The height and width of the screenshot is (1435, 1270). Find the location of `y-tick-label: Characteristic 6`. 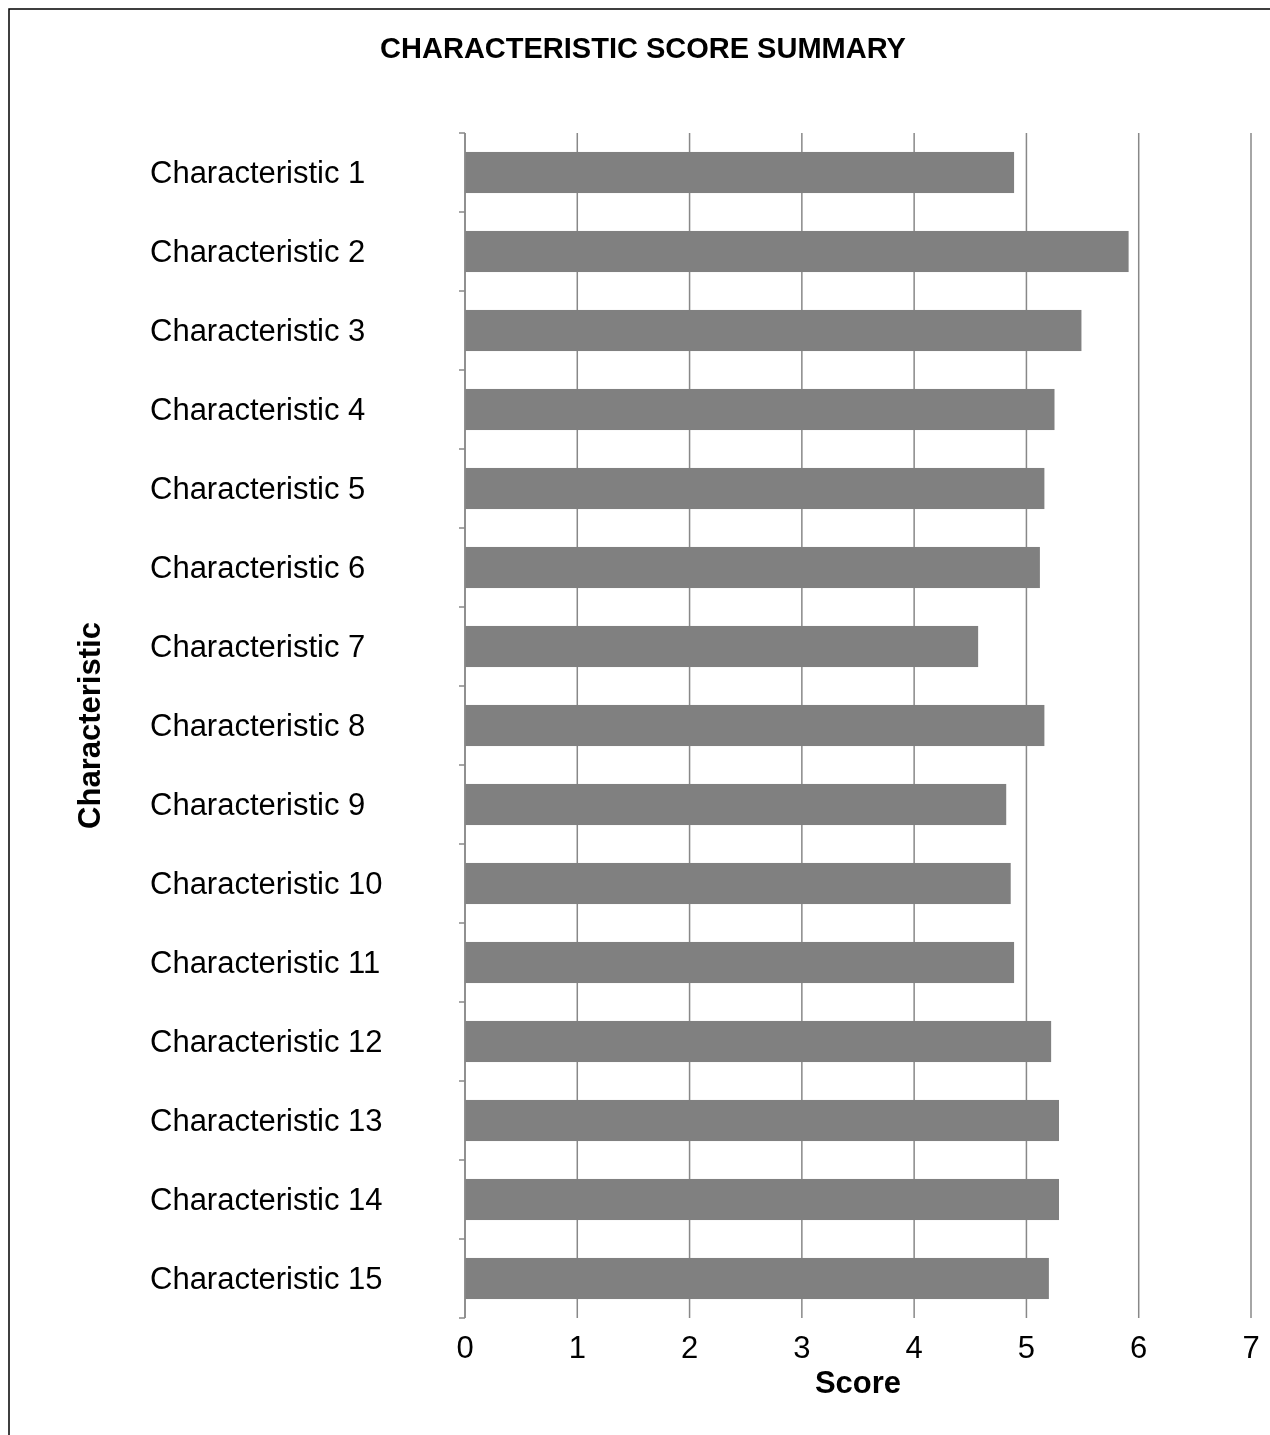

y-tick-label: Characteristic 6 is located at coordinates (258, 567).